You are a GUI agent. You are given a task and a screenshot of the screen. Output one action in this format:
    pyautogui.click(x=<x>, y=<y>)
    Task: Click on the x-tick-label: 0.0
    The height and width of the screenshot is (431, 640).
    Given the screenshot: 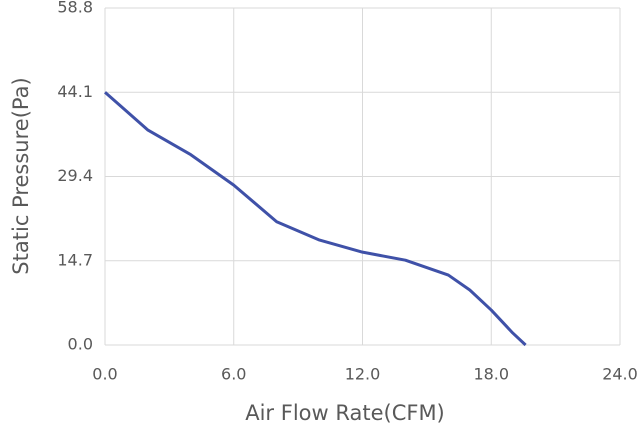 What is the action you would take?
    pyautogui.click(x=104, y=374)
    